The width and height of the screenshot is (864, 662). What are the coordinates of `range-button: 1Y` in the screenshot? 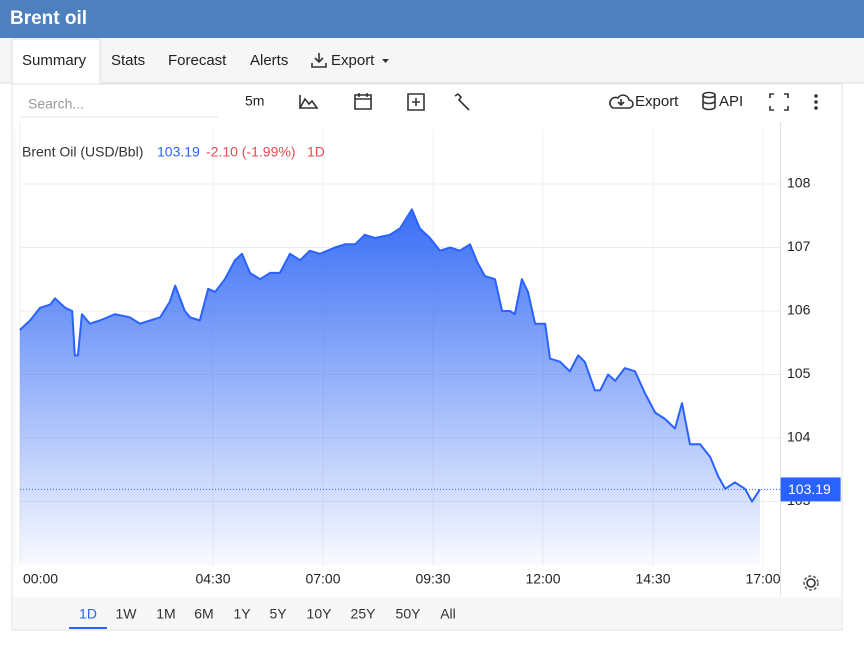 It's located at (242, 614).